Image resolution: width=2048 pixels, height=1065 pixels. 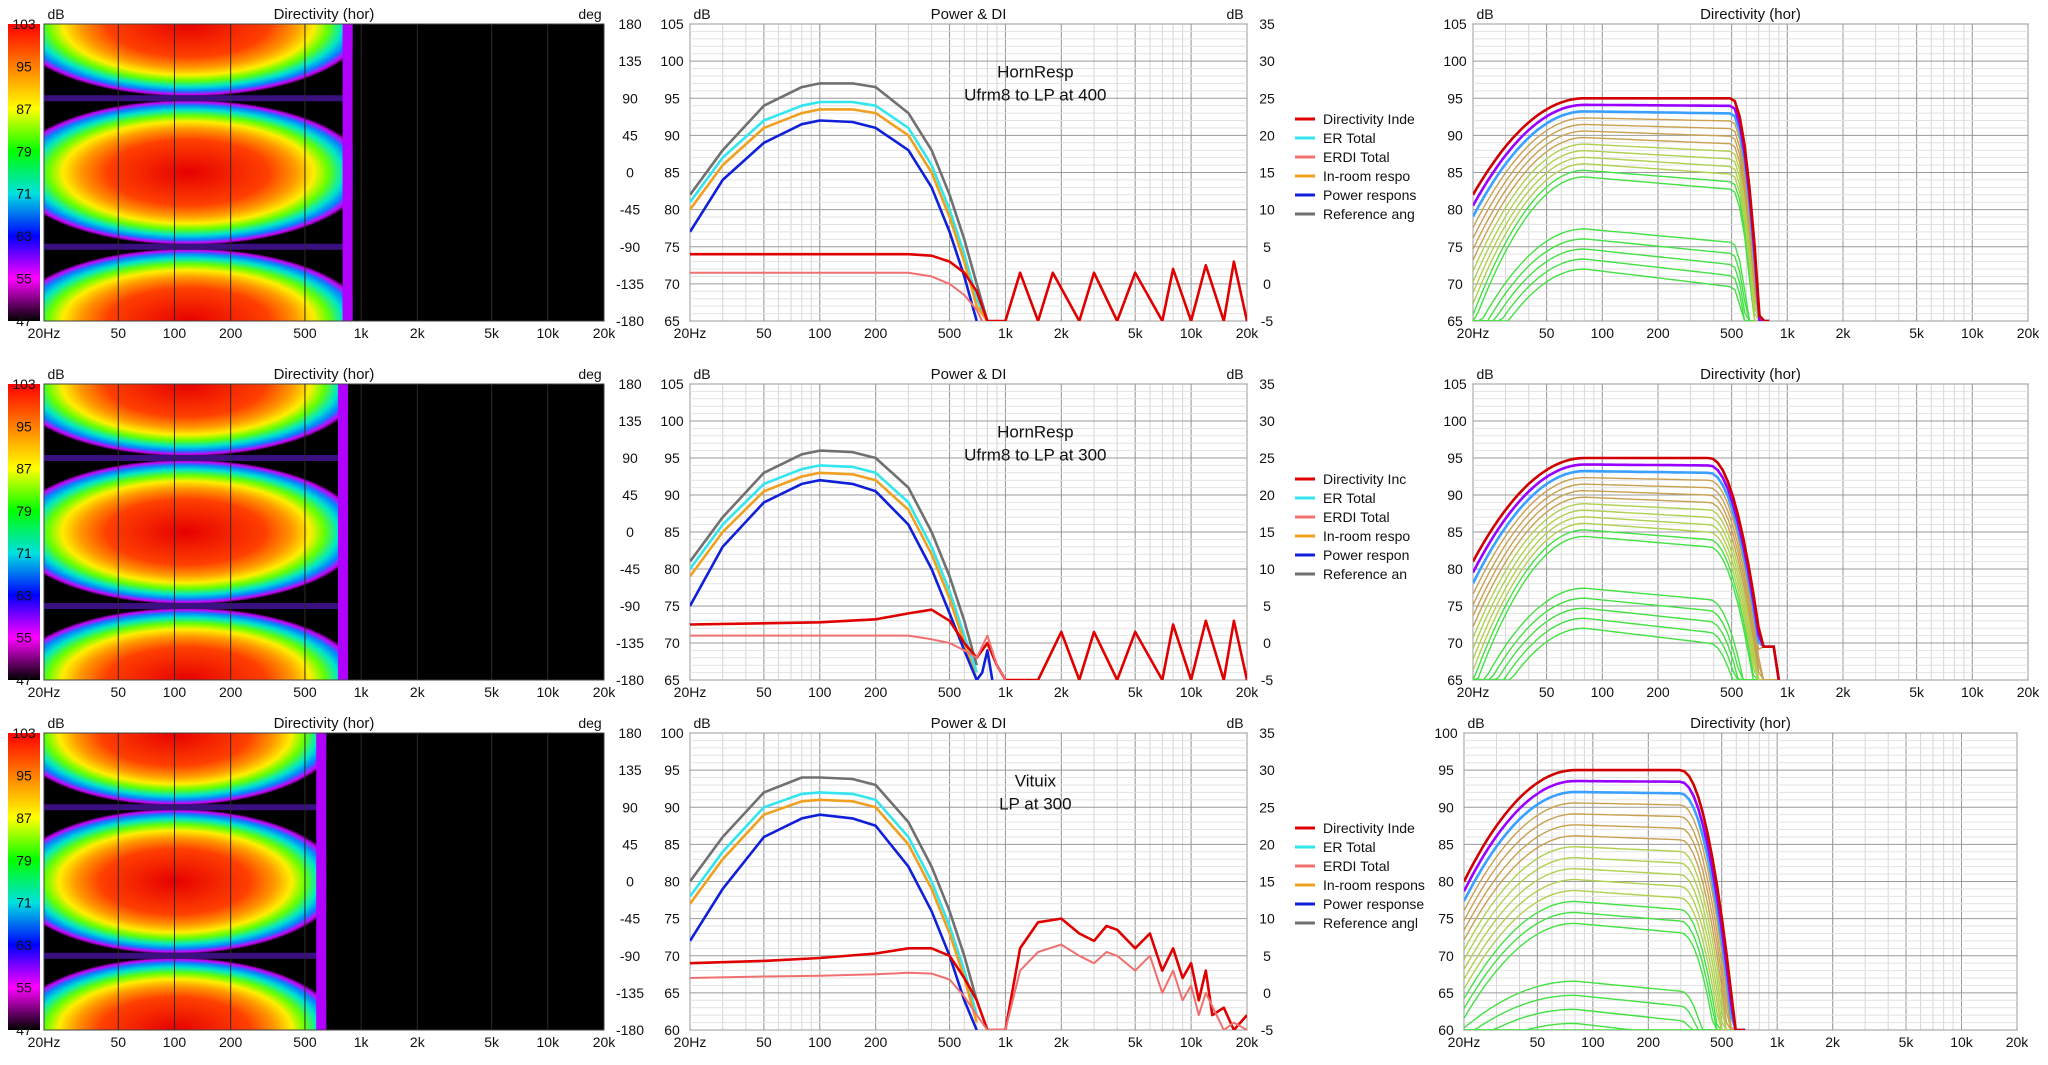 I want to click on legend-label: ER Total, so click(x=1349, y=847).